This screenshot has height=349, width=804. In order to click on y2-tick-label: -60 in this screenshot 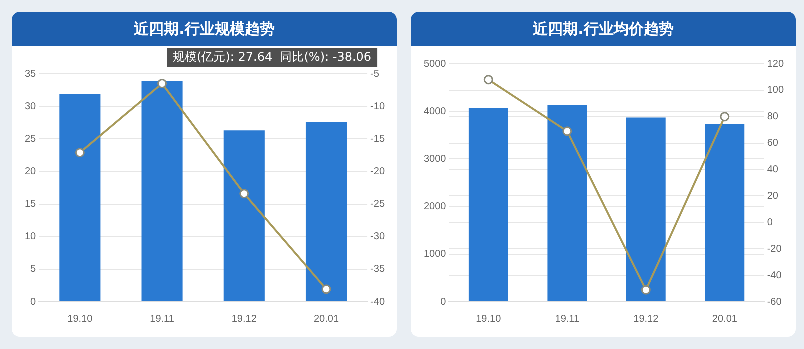, I will do `click(774, 302)`.